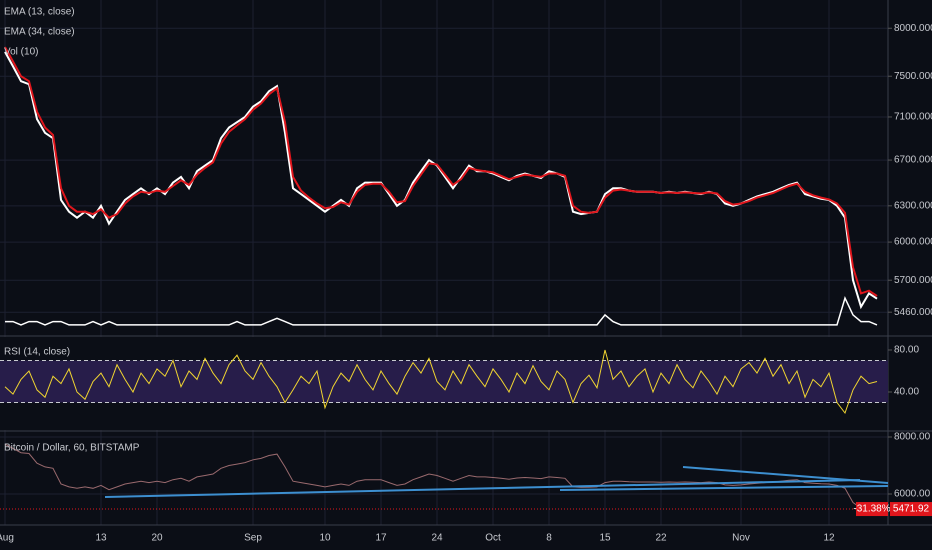 The width and height of the screenshot is (932, 550). What do you see at coordinates (913, 242) in the screenshot?
I see `y-tick-label: 6000.000` at bounding box center [913, 242].